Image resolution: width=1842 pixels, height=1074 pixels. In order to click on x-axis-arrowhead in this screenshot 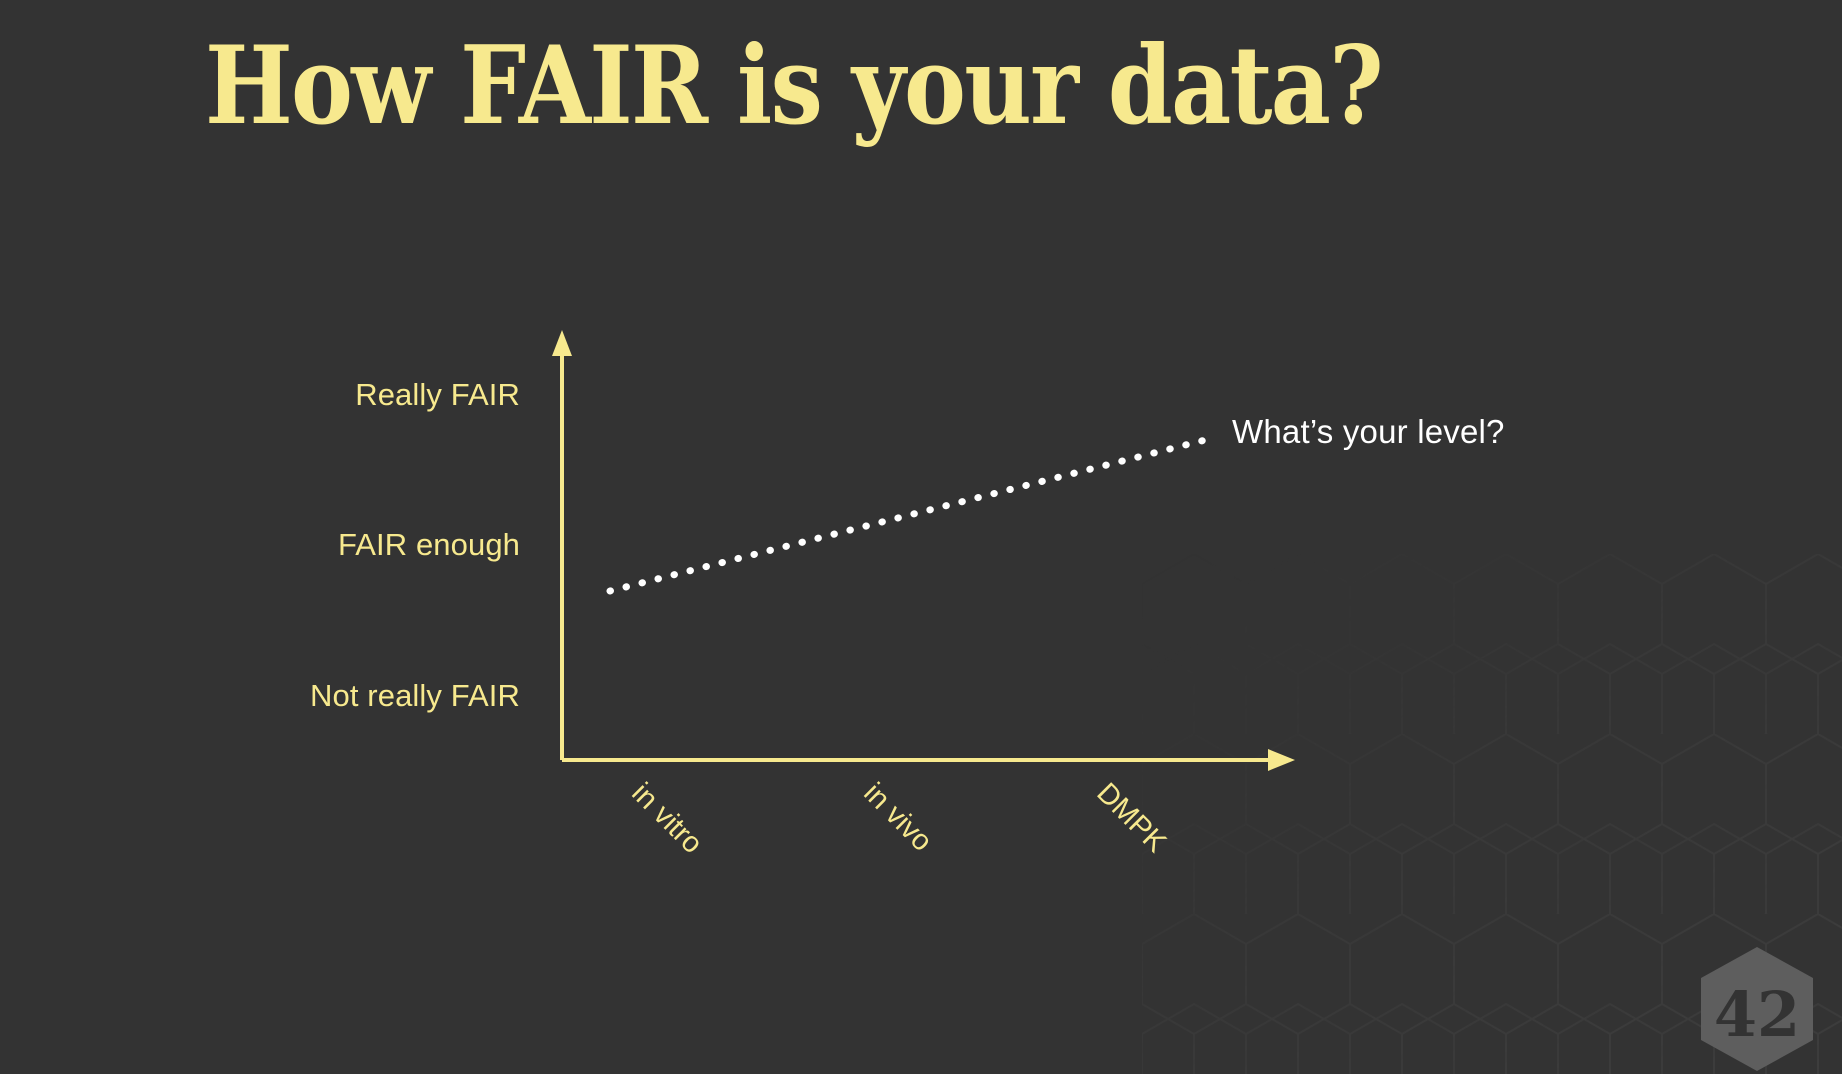, I will do `click(1281, 760)`.